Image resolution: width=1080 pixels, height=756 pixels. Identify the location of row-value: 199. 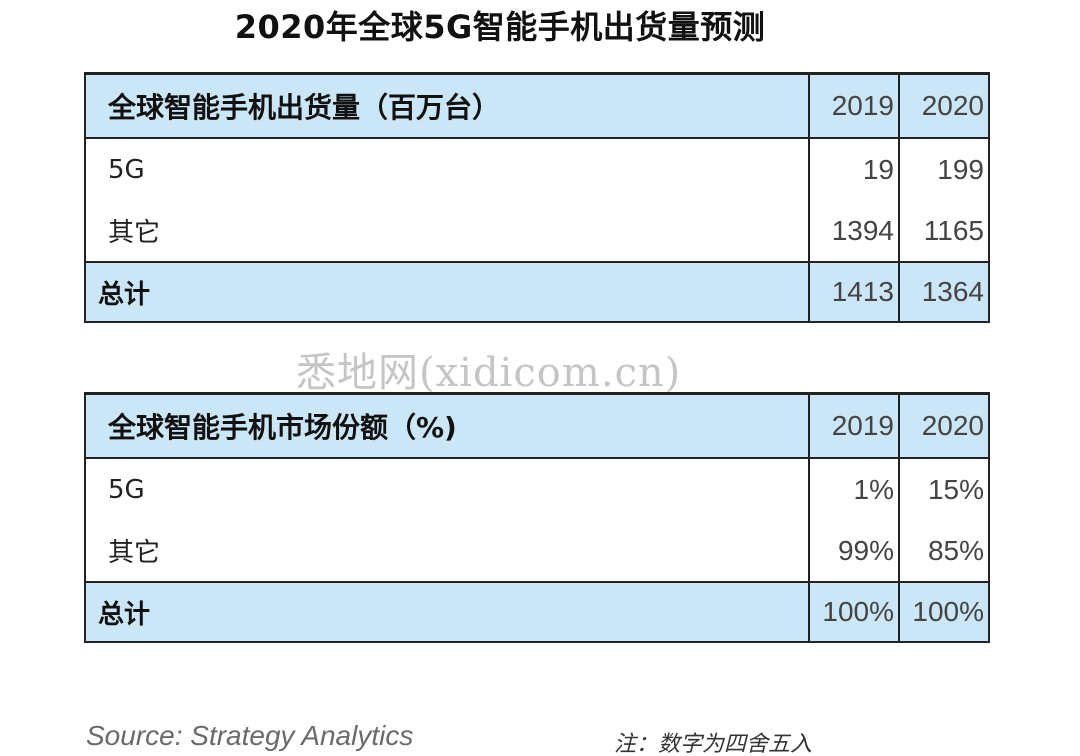
(944, 169).